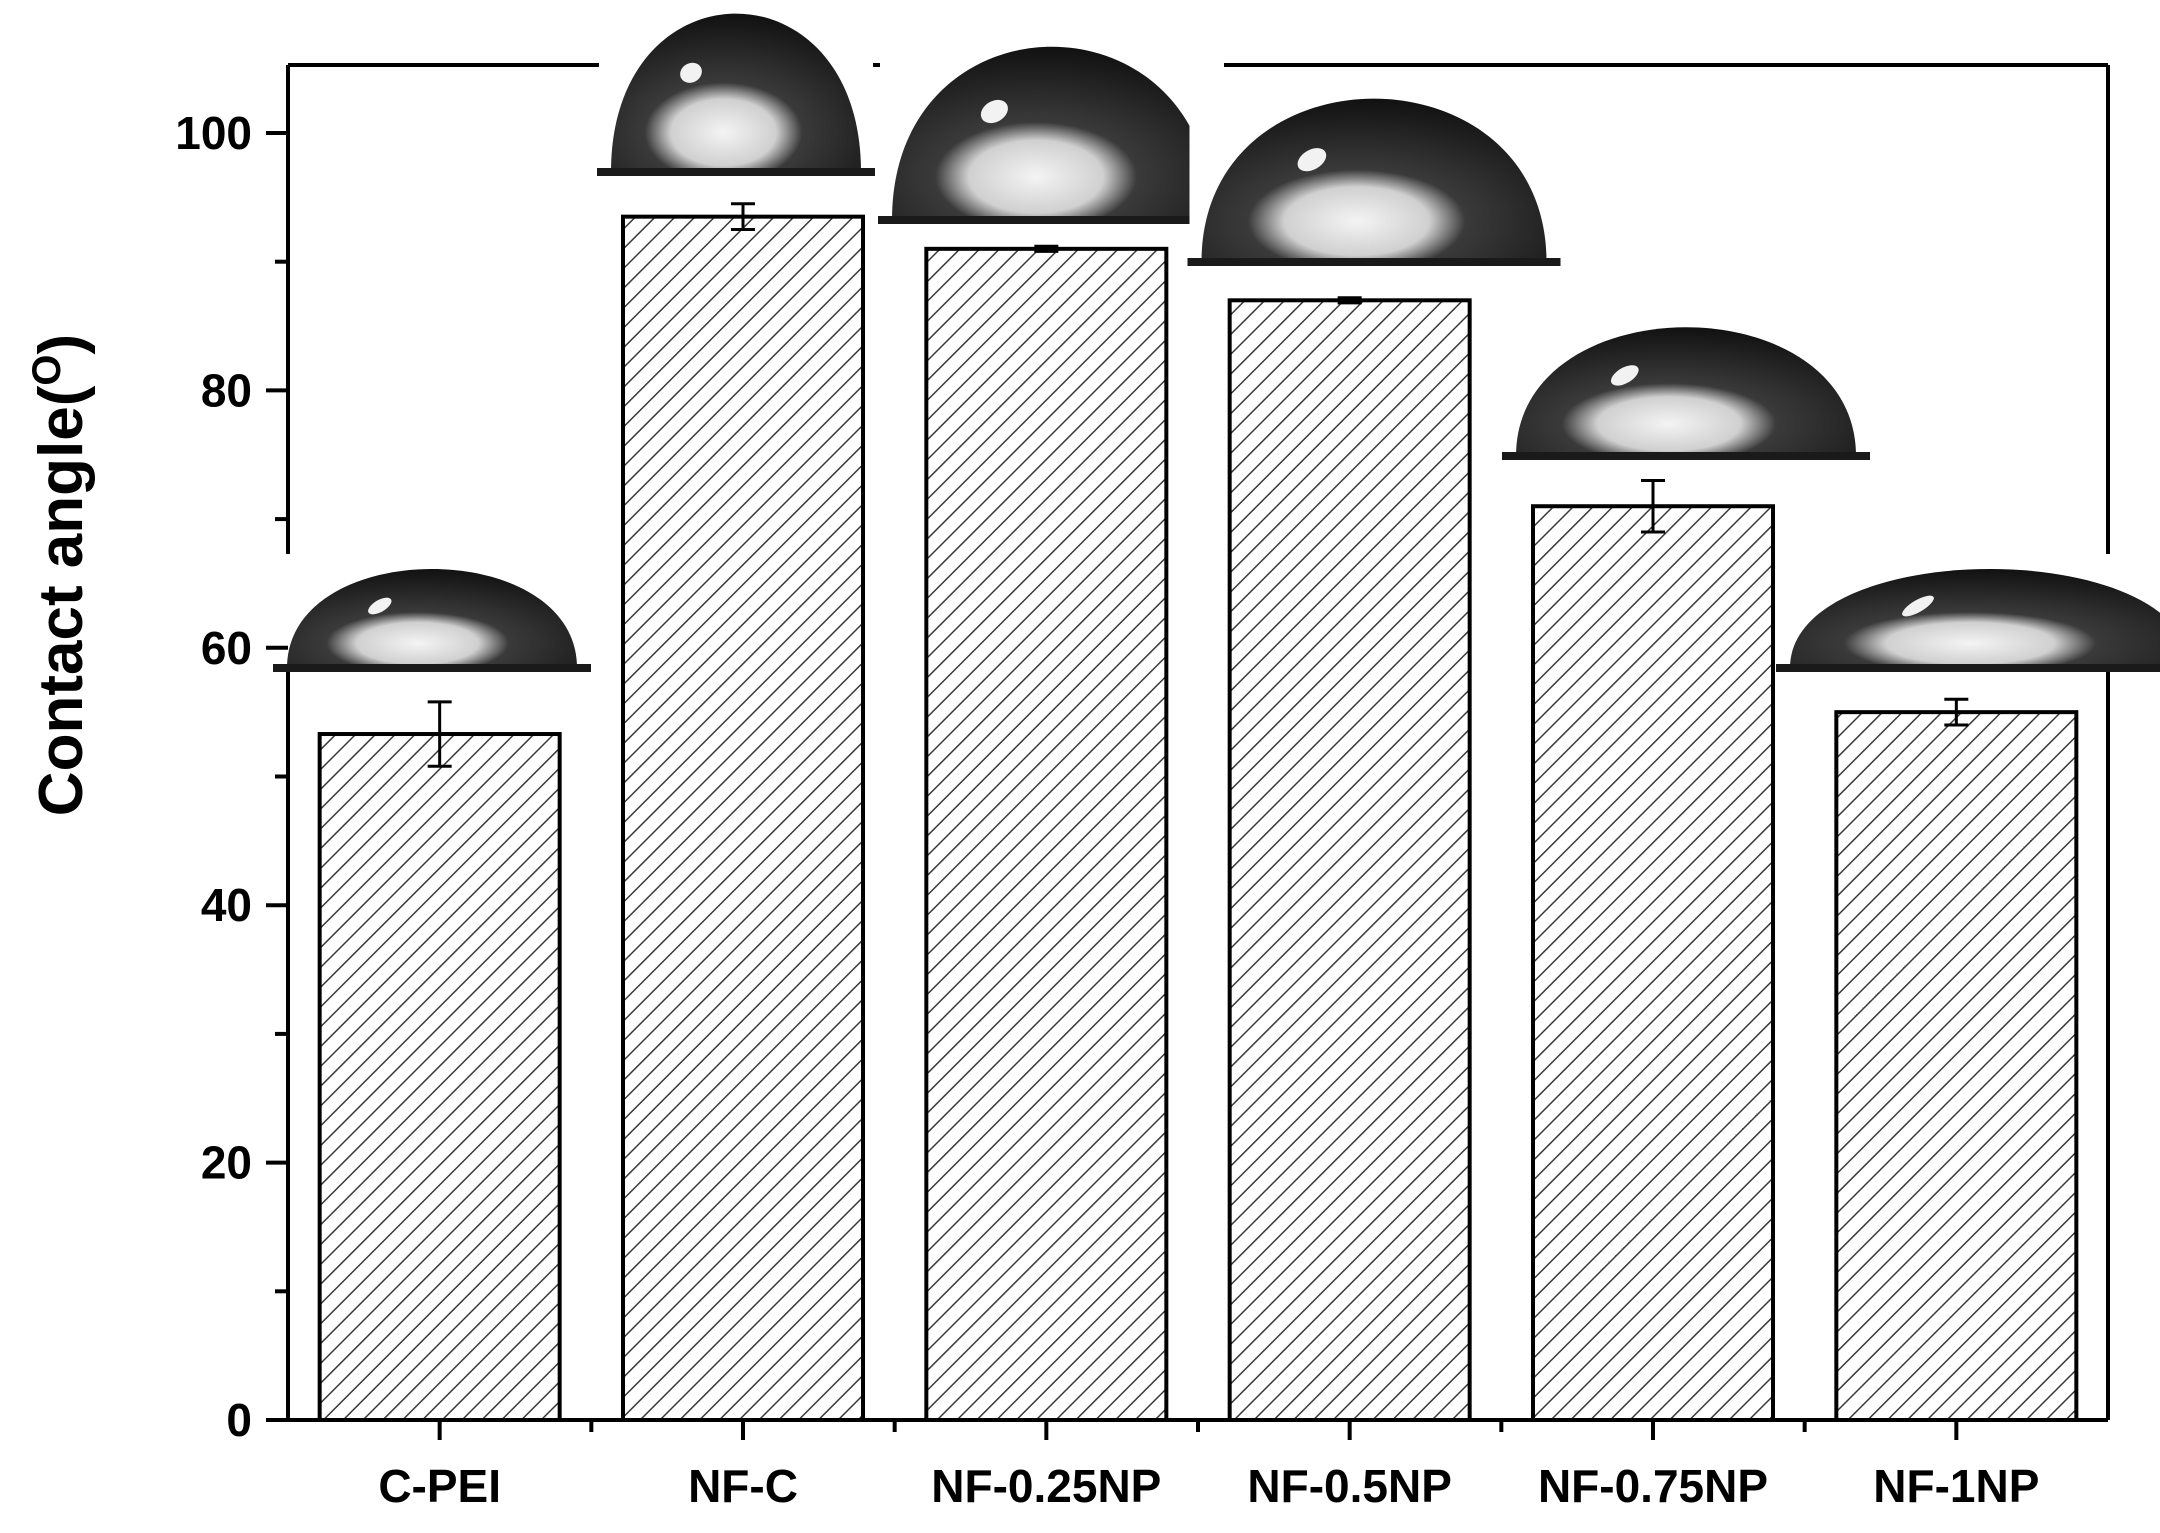 This screenshot has height=1533, width=2160. What do you see at coordinates (439, 1486) in the screenshot?
I see `x-tick-label: C-PEI` at bounding box center [439, 1486].